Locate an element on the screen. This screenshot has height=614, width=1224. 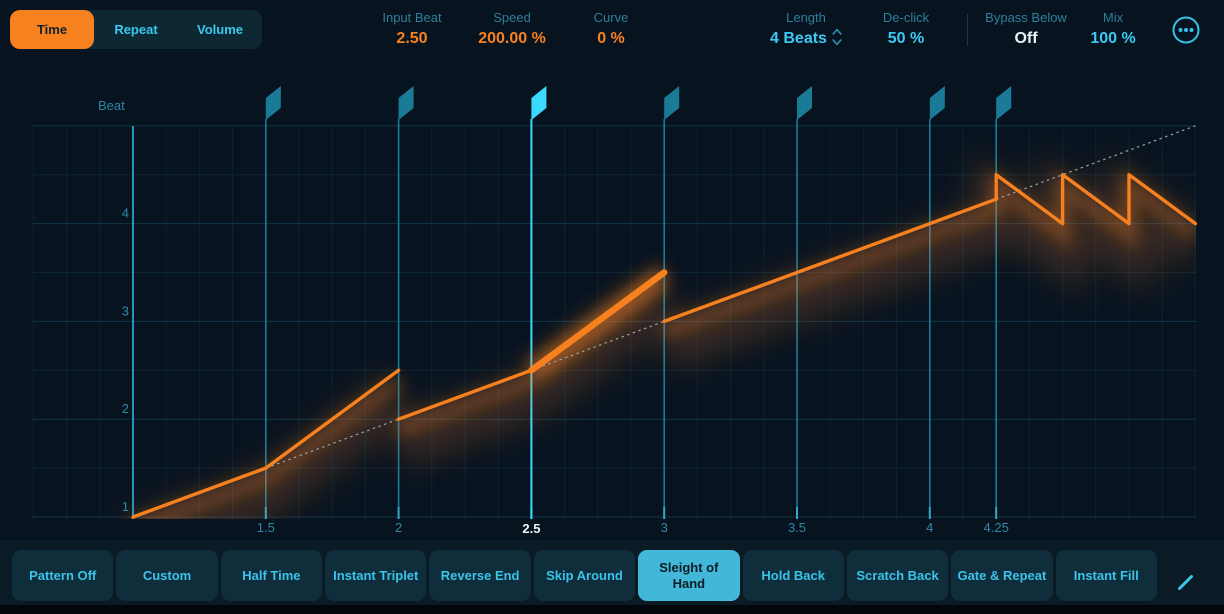
param-label: Curve is located at coordinates (611, 17).